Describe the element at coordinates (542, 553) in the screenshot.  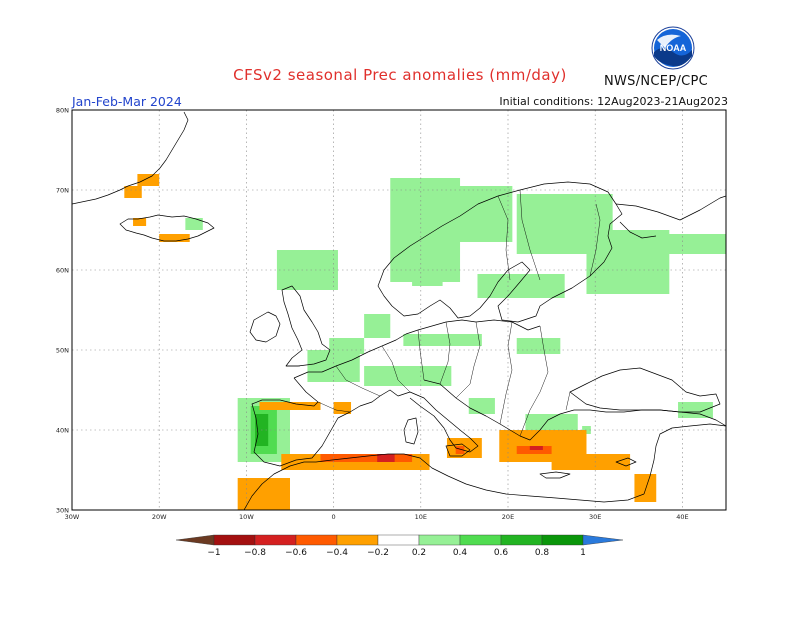
I see `colorbar-label: 0.8` at that location.